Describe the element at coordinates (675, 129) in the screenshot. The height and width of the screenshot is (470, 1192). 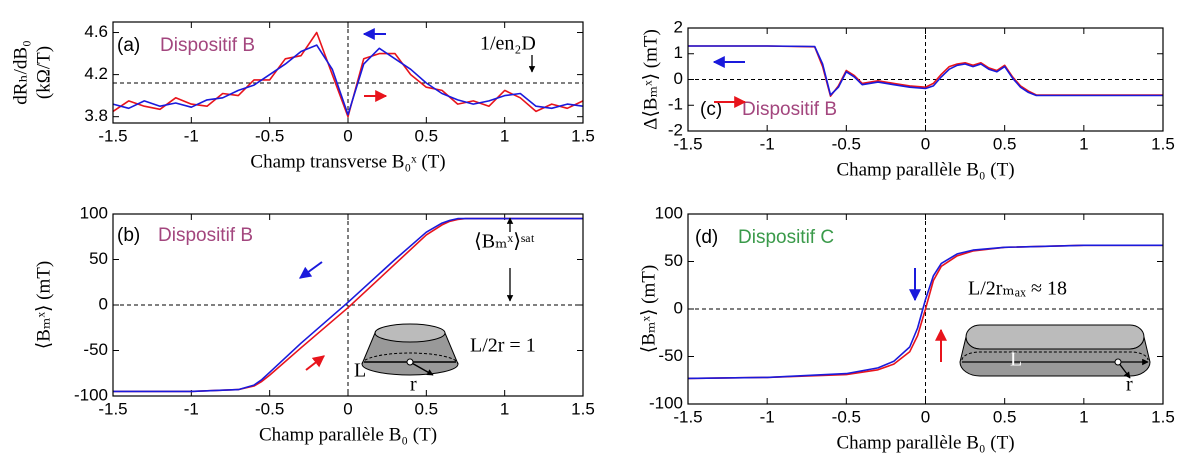
I see `y-tick-label: -2` at that location.